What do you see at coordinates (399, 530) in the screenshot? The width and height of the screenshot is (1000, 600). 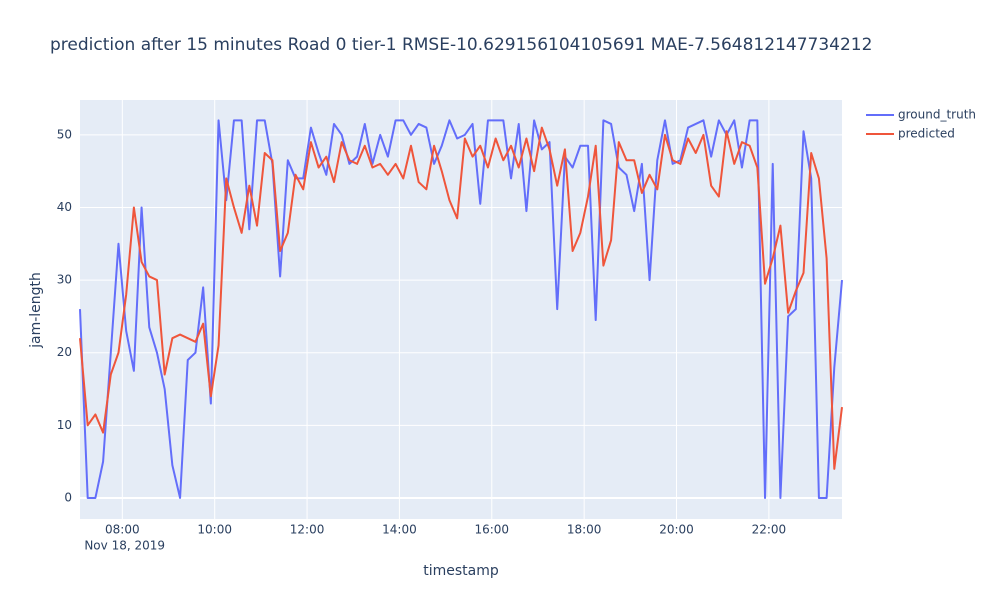 I see `x-tick-label: 14:00` at bounding box center [399, 530].